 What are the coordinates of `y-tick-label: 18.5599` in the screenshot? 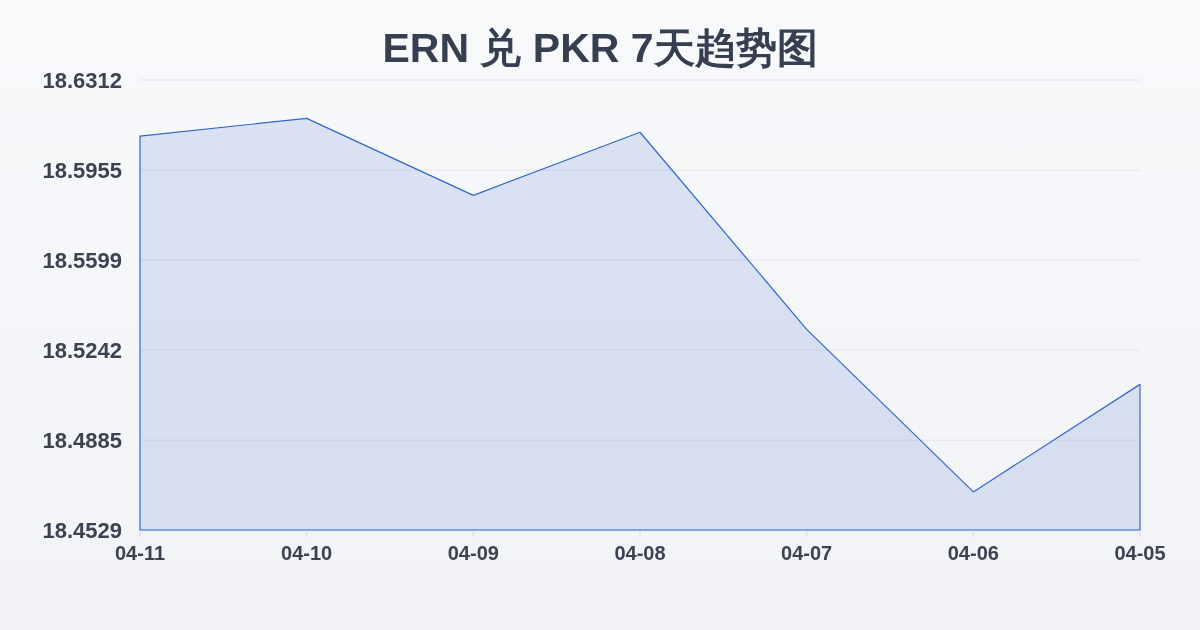 It's located at (82, 260).